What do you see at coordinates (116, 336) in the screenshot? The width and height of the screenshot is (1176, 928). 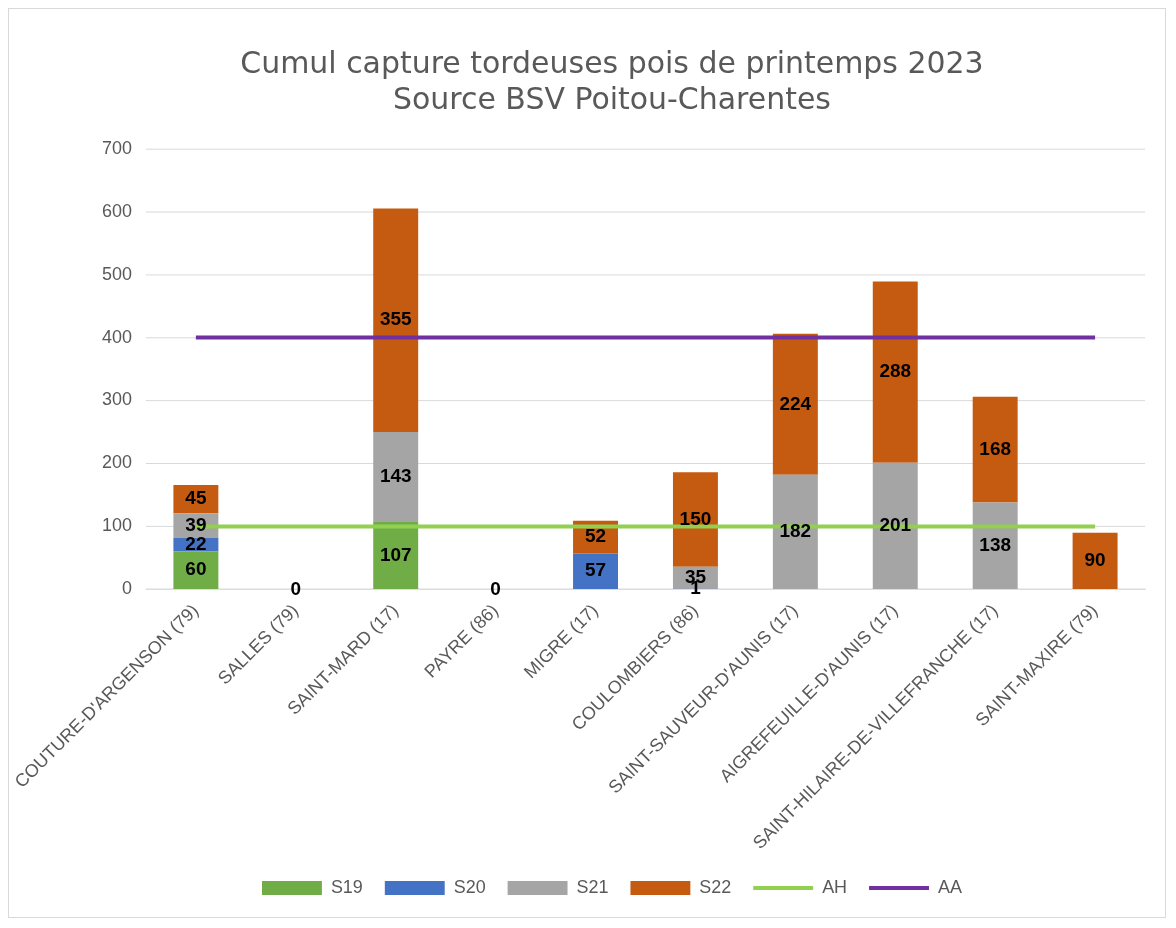 I see `y-tick-label: 400` at bounding box center [116, 336].